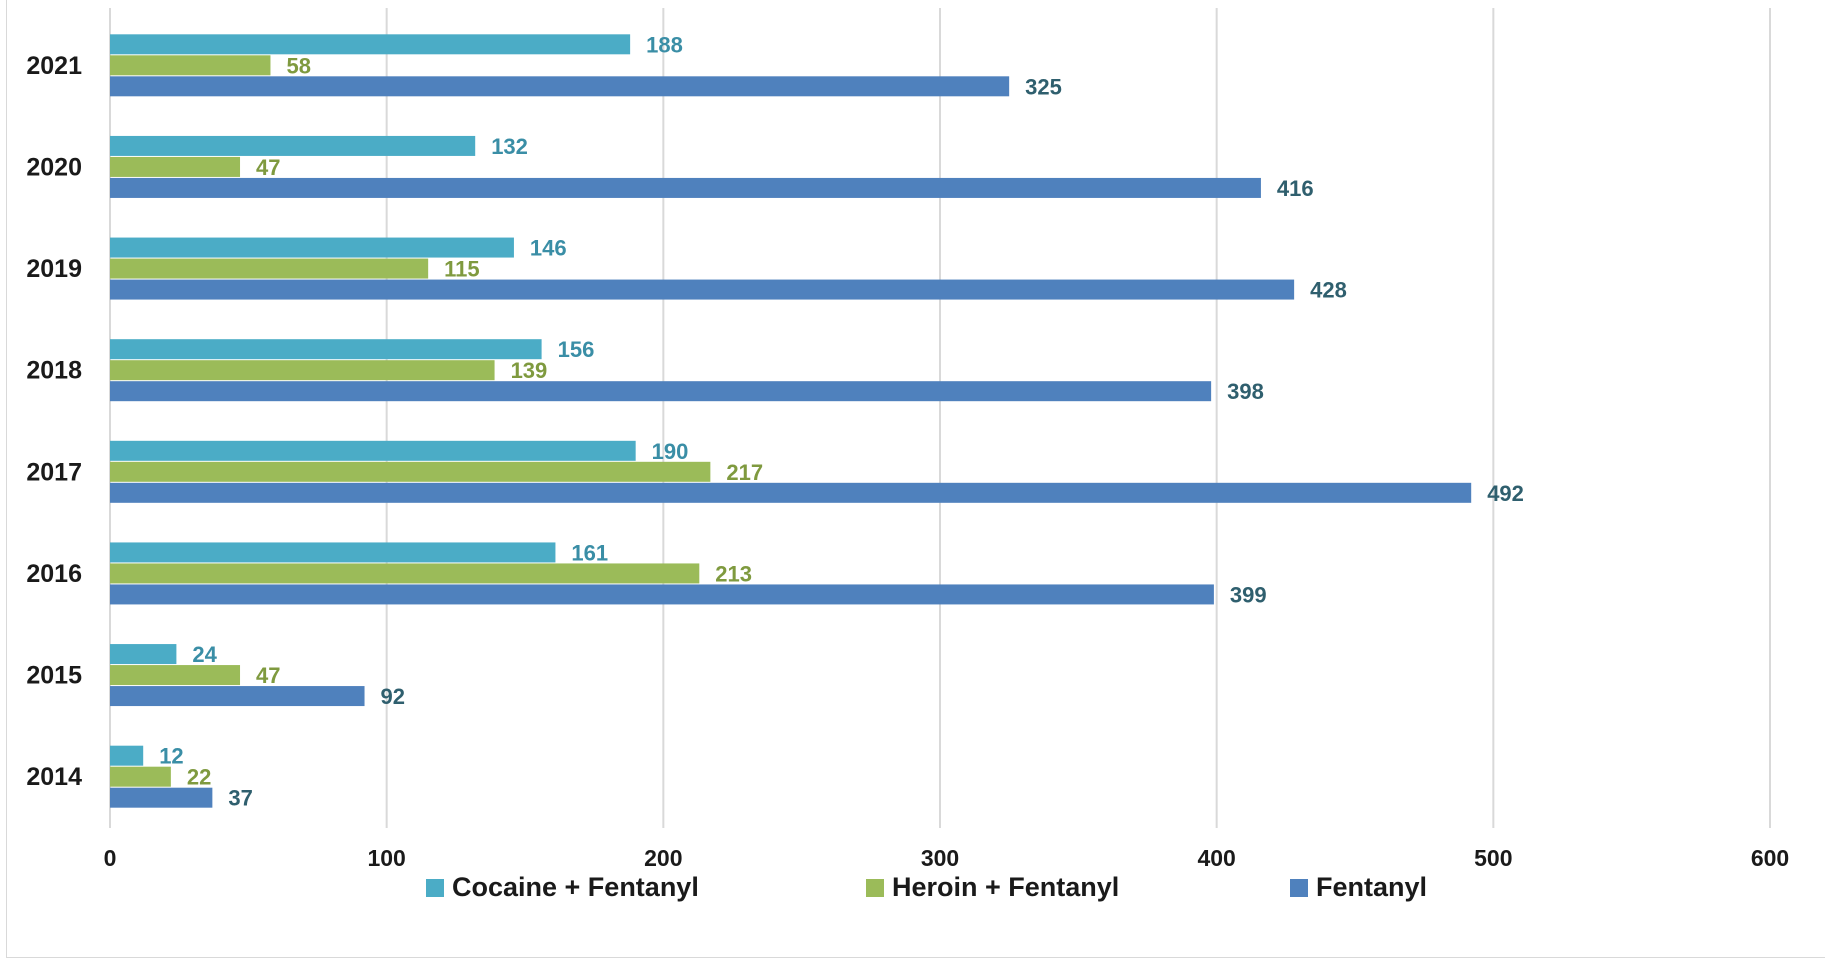 The width and height of the screenshot is (1827, 960). What do you see at coordinates (1248, 594) in the screenshot?
I see `data-label-fentanyl: 399` at bounding box center [1248, 594].